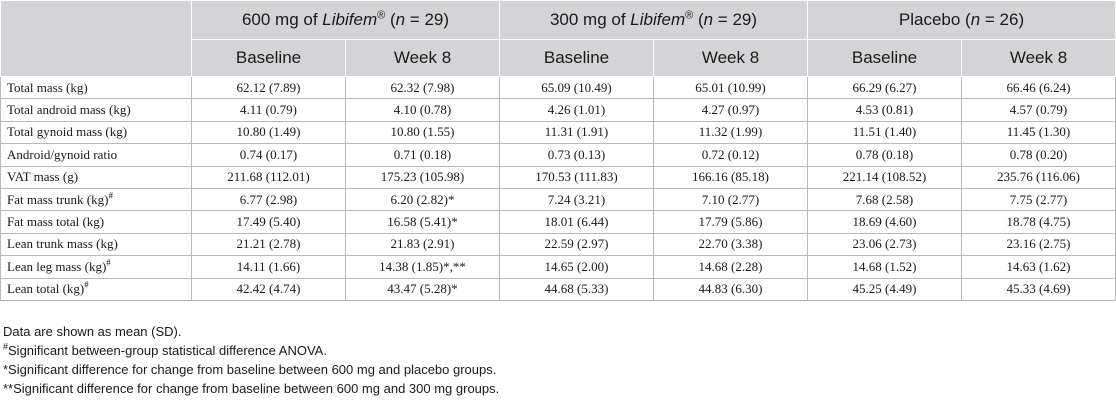 This screenshot has height=413, width=1116. I want to click on row-label-text: Lean trunk mass (kg), so click(62, 244).